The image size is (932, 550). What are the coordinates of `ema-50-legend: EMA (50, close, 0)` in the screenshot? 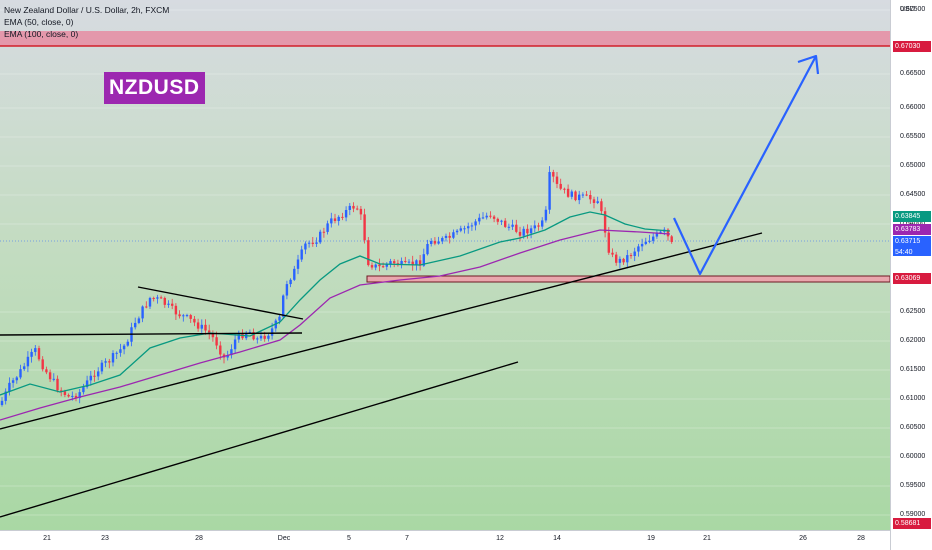 It's located at (39, 22).